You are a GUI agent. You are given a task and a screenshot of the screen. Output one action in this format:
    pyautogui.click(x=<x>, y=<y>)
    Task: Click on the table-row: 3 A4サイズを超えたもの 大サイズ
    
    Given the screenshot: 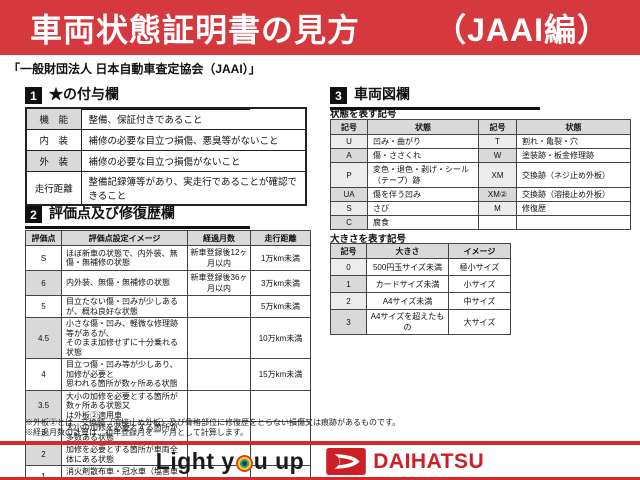 What is the action you would take?
    pyautogui.click(x=420, y=322)
    